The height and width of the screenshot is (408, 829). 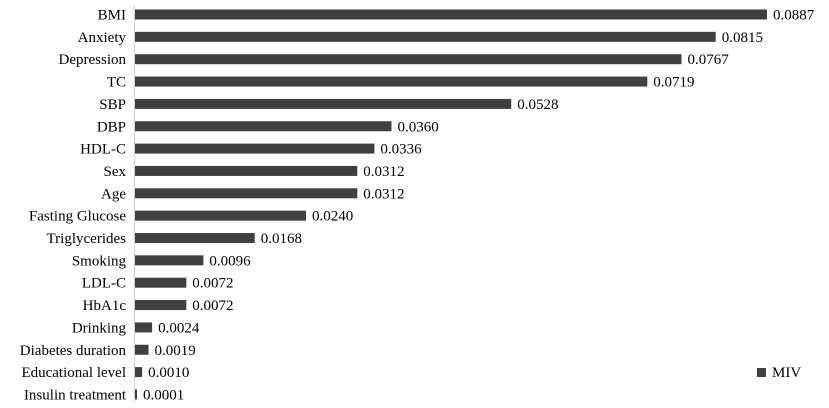 What do you see at coordinates (408, 59) in the screenshot?
I see `bar-depression` at bounding box center [408, 59].